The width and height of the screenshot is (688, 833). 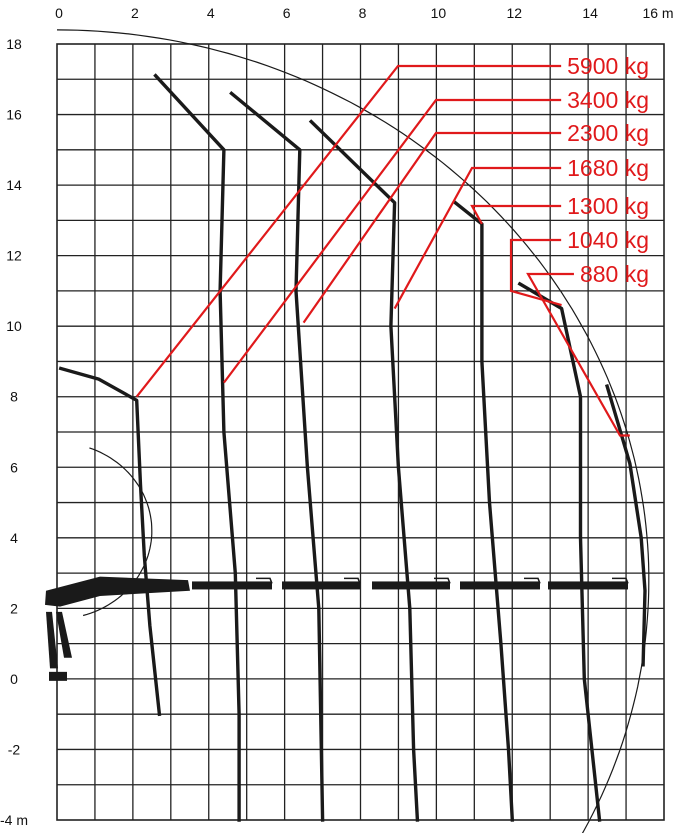 What do you see at coordinates (64, 634) in the screenshot?
I see `crane-cylinder` at bounding box center [64, 634].